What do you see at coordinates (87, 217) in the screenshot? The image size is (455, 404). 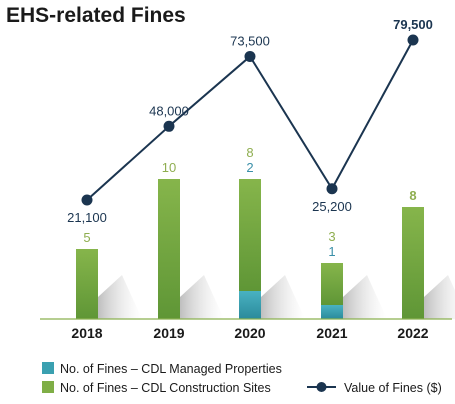 I see `value-label-2018: 21,100` at bounding box center [87, 217].